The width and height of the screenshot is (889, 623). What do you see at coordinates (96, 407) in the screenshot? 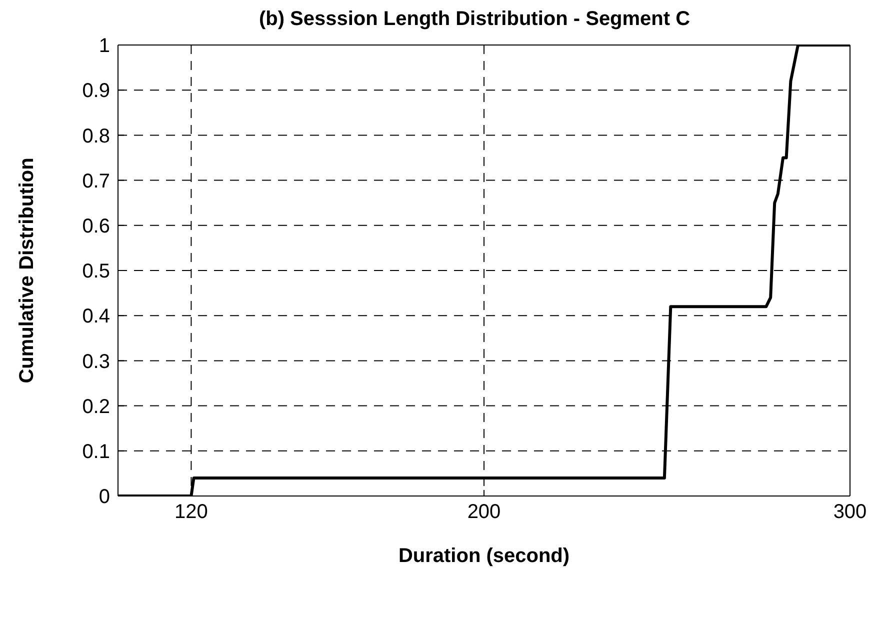
I see `y-tick-label: 0.2` at bounding box center [96, 407].